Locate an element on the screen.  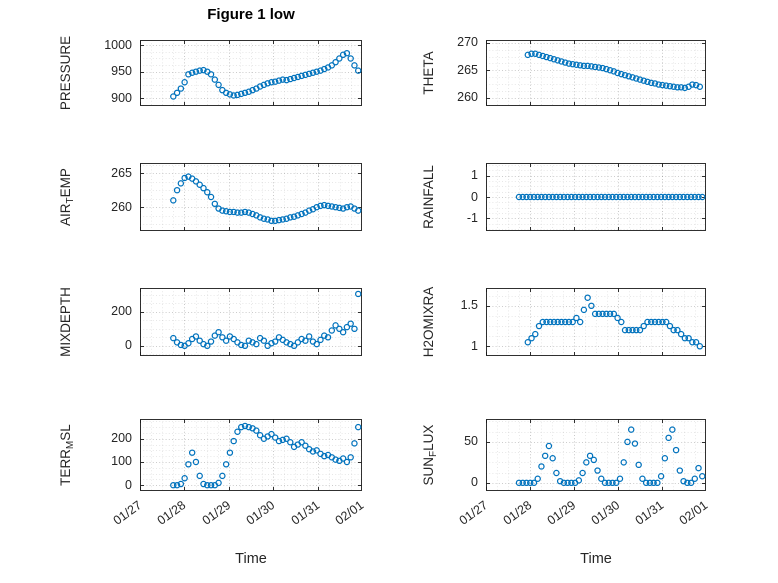
air-temp-ylabel-post: EMP is located at coordinates (65, 183).